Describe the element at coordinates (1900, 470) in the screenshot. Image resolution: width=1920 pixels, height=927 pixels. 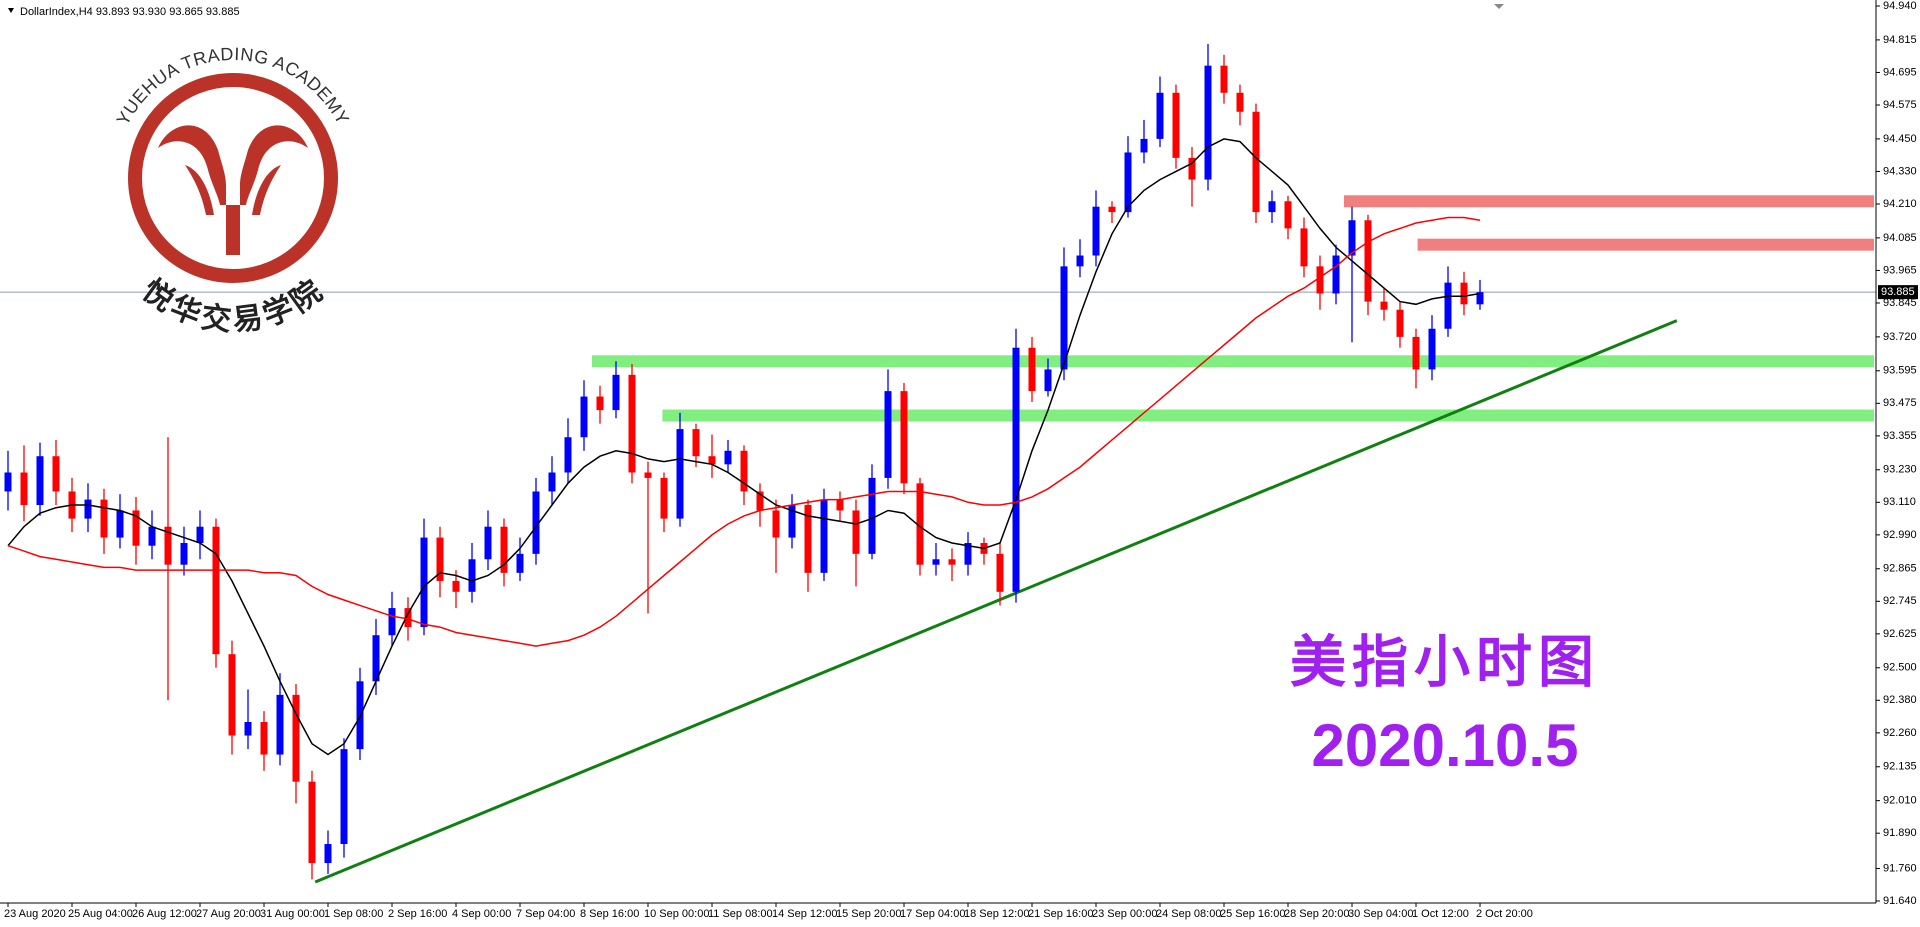
I see `y-tick-label: 93.230` at that location.